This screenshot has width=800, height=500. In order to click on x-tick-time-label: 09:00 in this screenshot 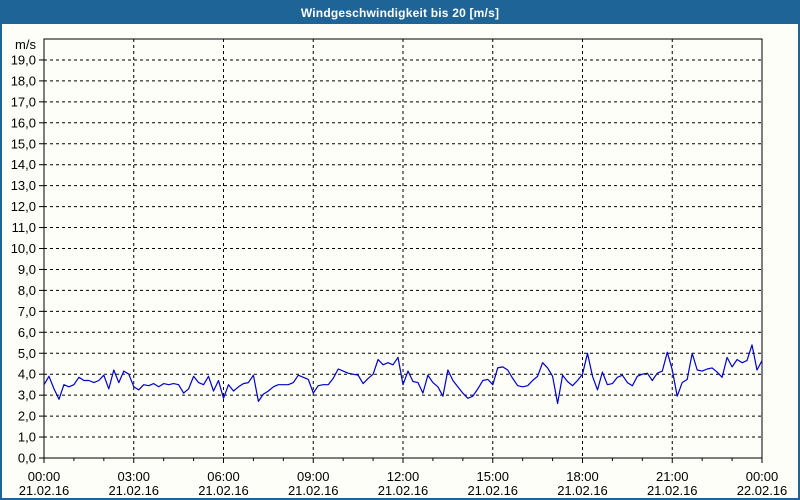, I will do `click(313, 476)`.